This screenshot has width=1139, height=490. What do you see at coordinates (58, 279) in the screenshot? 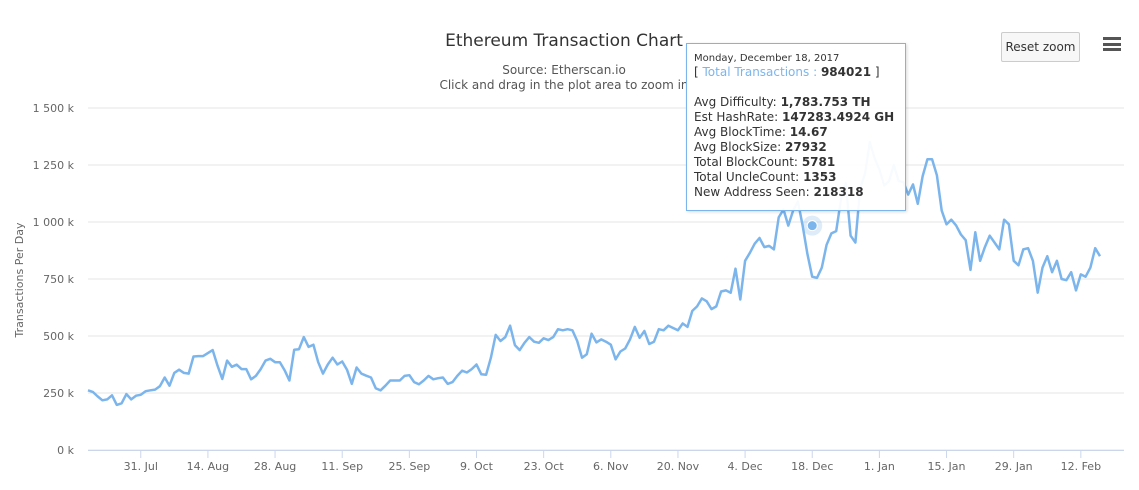
I see `y-tick-label: 750 k` at bounding box center [58, 279].